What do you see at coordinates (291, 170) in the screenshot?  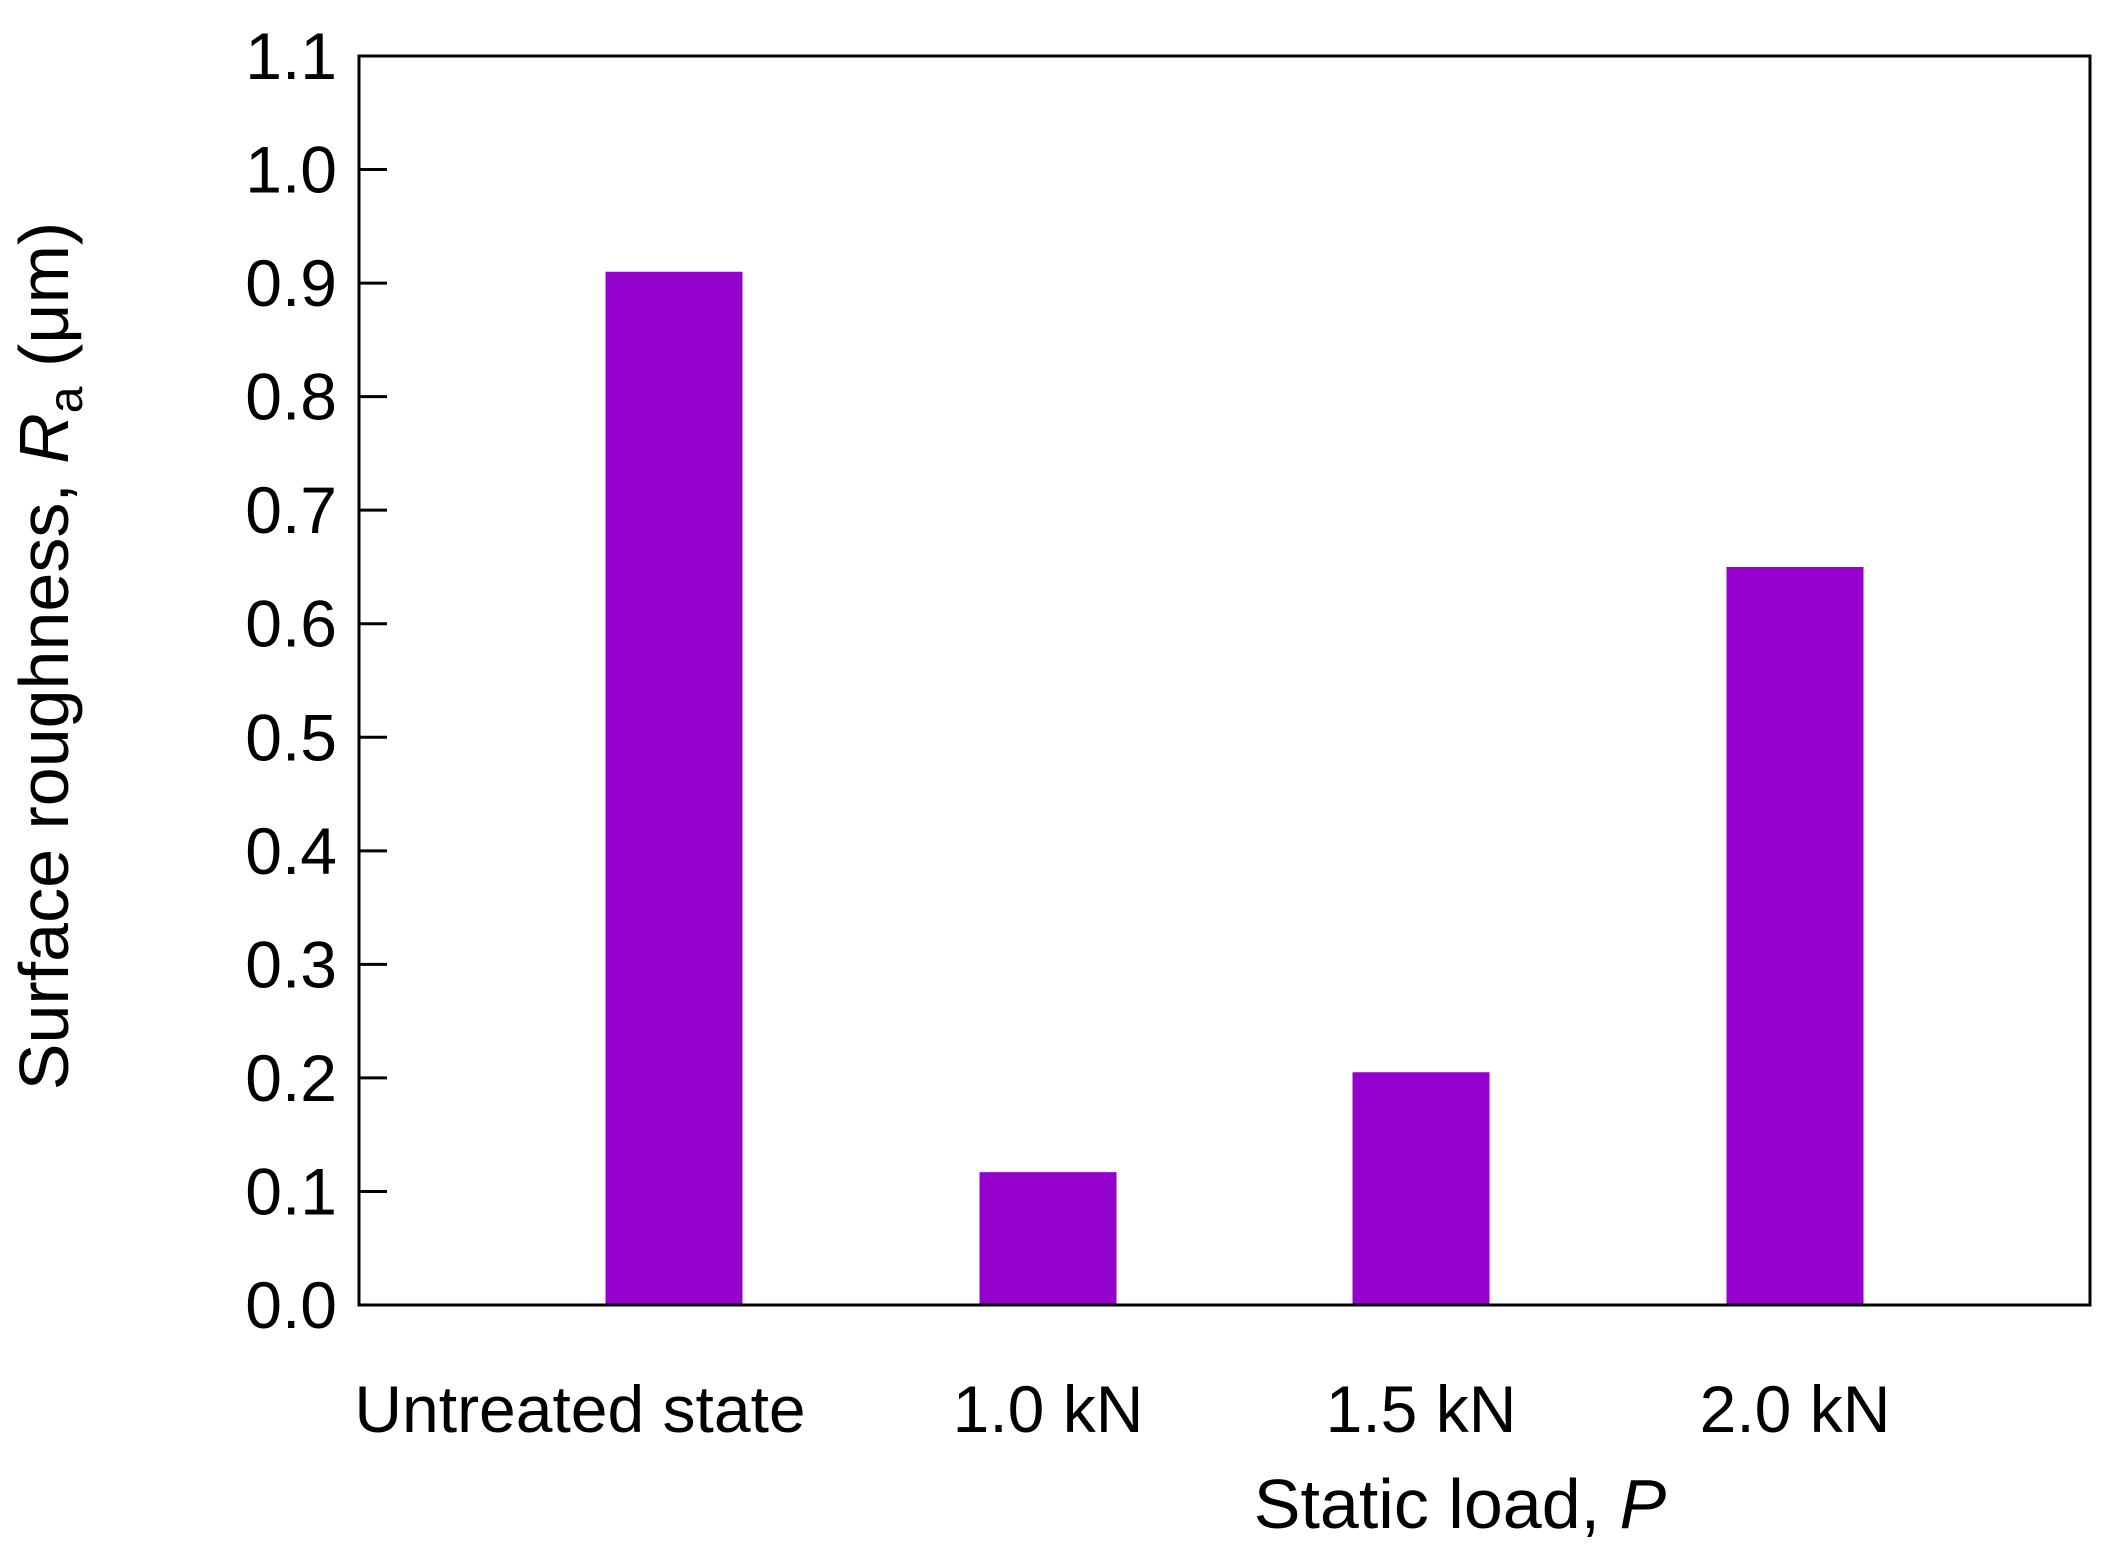 I see `y-tick-label: 1.0` at bounding box center [291, 170].